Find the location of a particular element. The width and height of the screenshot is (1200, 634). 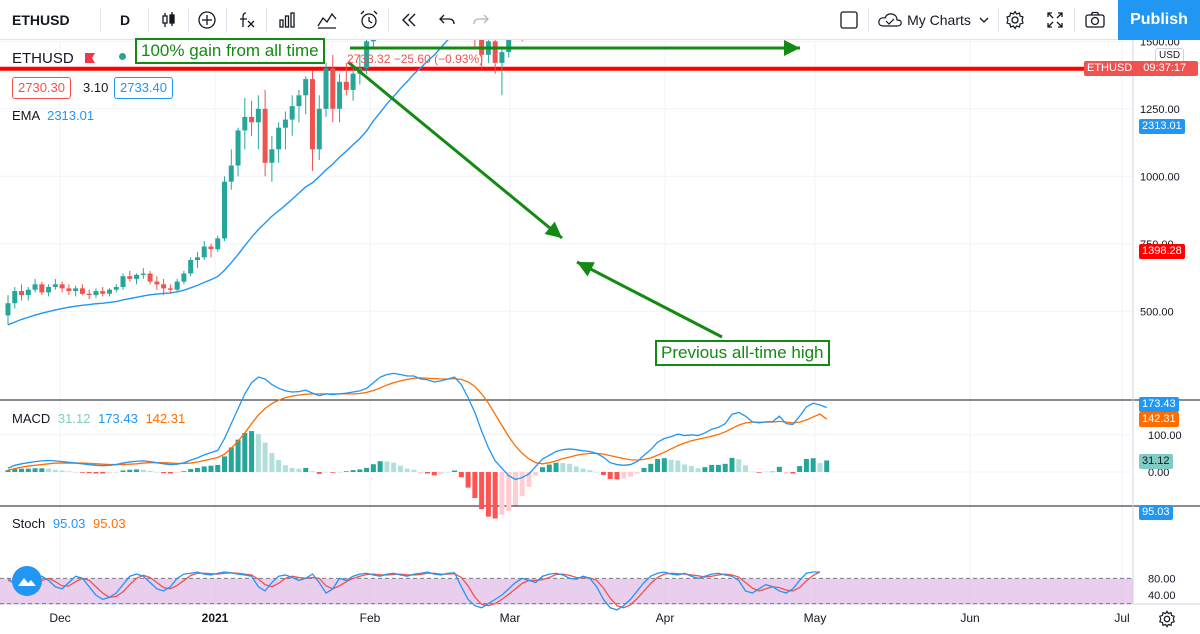

redo-icon is located at coordinates (481, 20).